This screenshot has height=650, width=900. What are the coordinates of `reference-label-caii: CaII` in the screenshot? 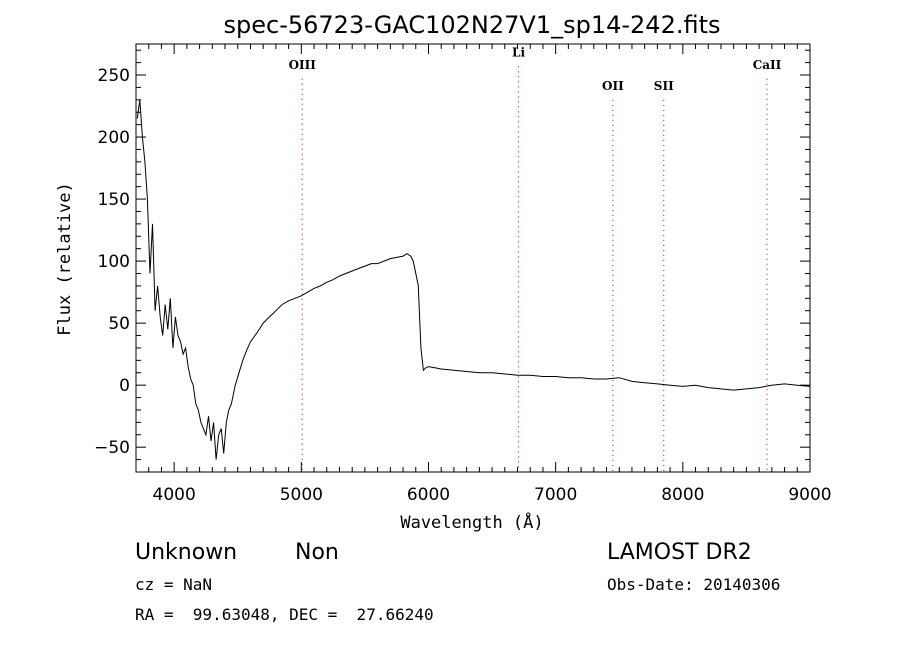 It's located at (767, 65).